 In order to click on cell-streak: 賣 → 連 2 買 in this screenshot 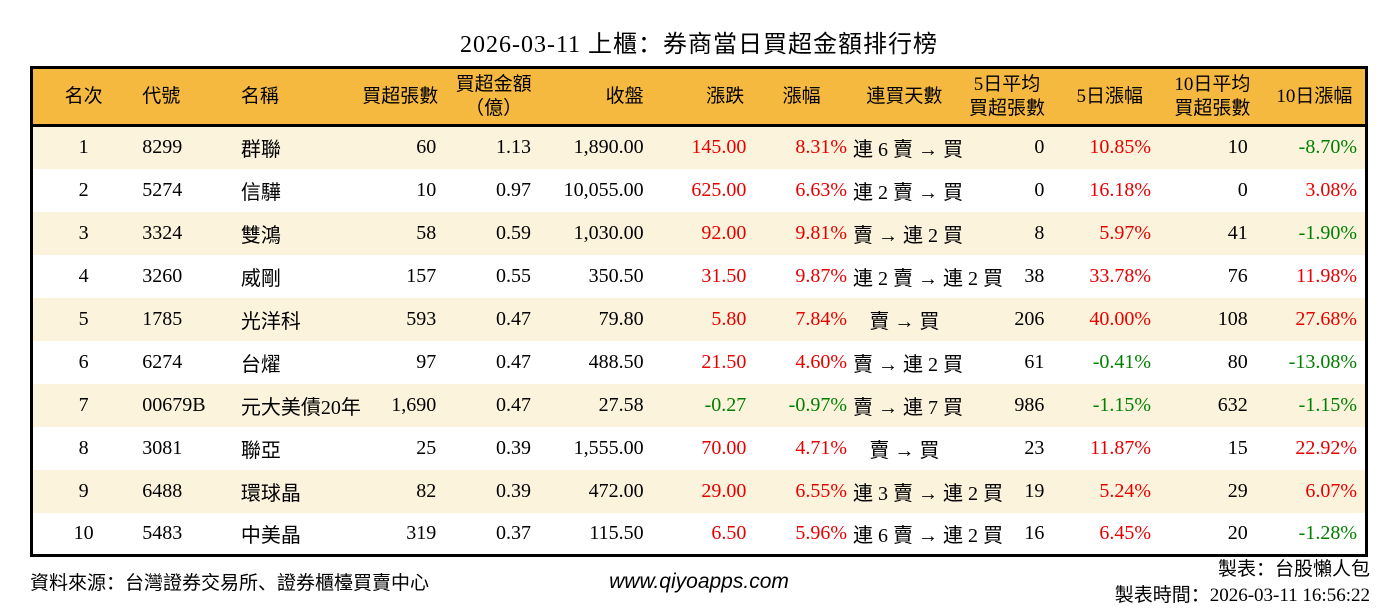, I will do `click(908, 235)`.